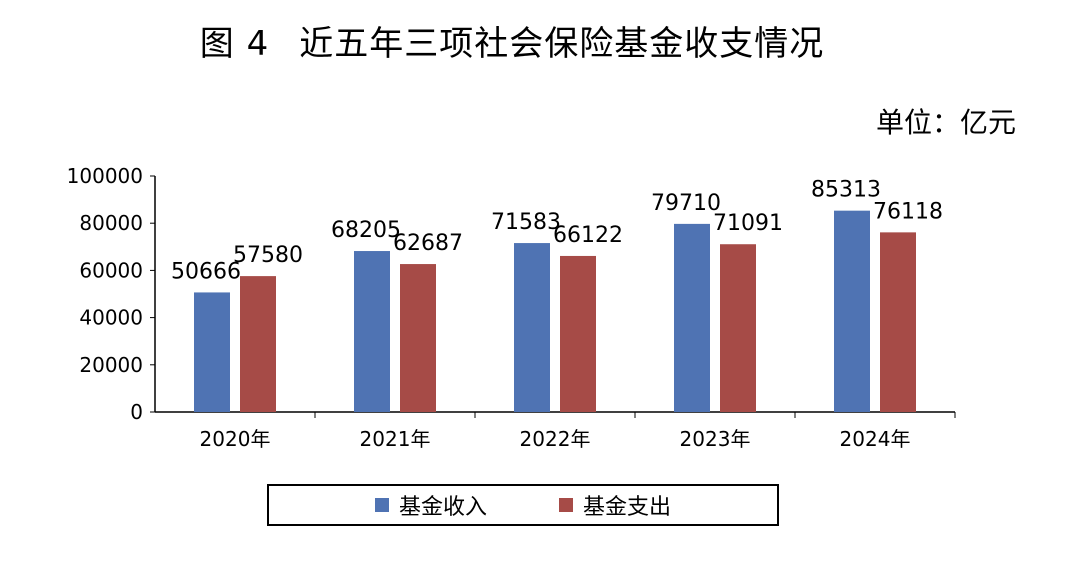 The height and width of the screenshot is (568, 1080). I want to click on y-tick-label: 60000, so click(111, 270).